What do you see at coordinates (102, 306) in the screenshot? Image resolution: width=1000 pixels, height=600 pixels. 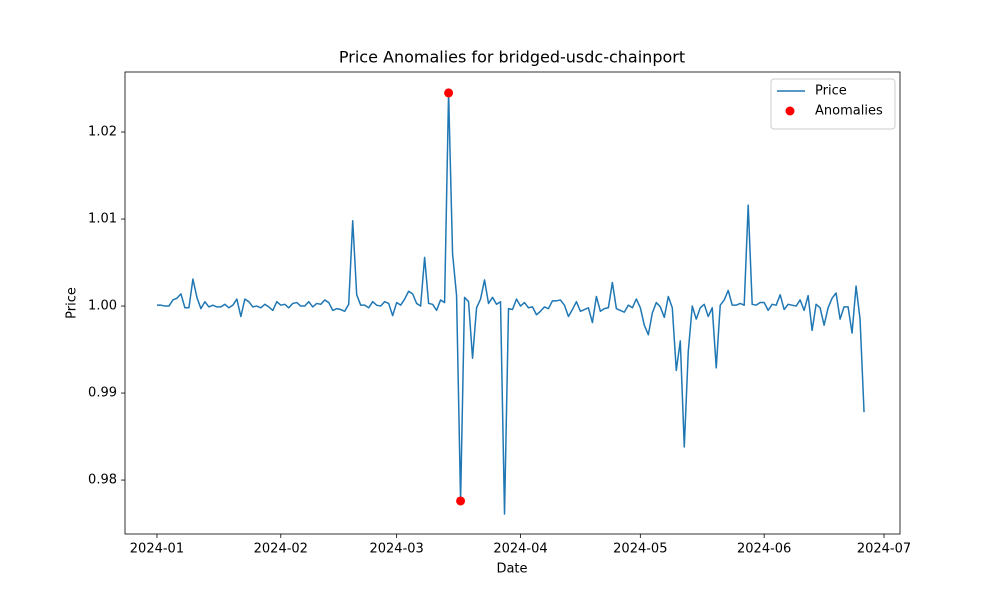 I see `y-tick-label: 1.00` at bounding box center [102, 306].